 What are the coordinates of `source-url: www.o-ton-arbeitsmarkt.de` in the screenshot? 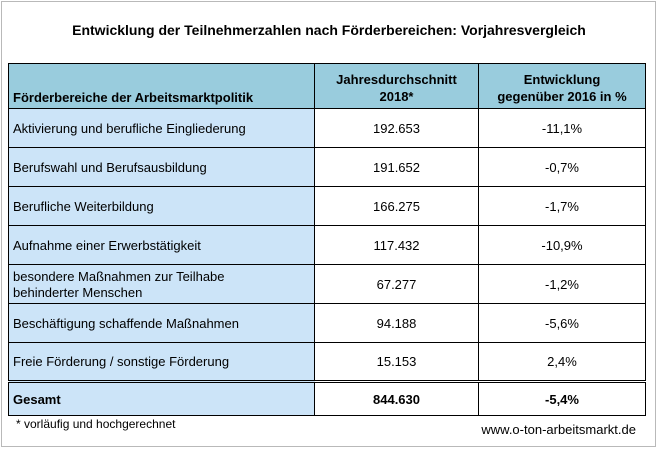 It's located at (558, 429).